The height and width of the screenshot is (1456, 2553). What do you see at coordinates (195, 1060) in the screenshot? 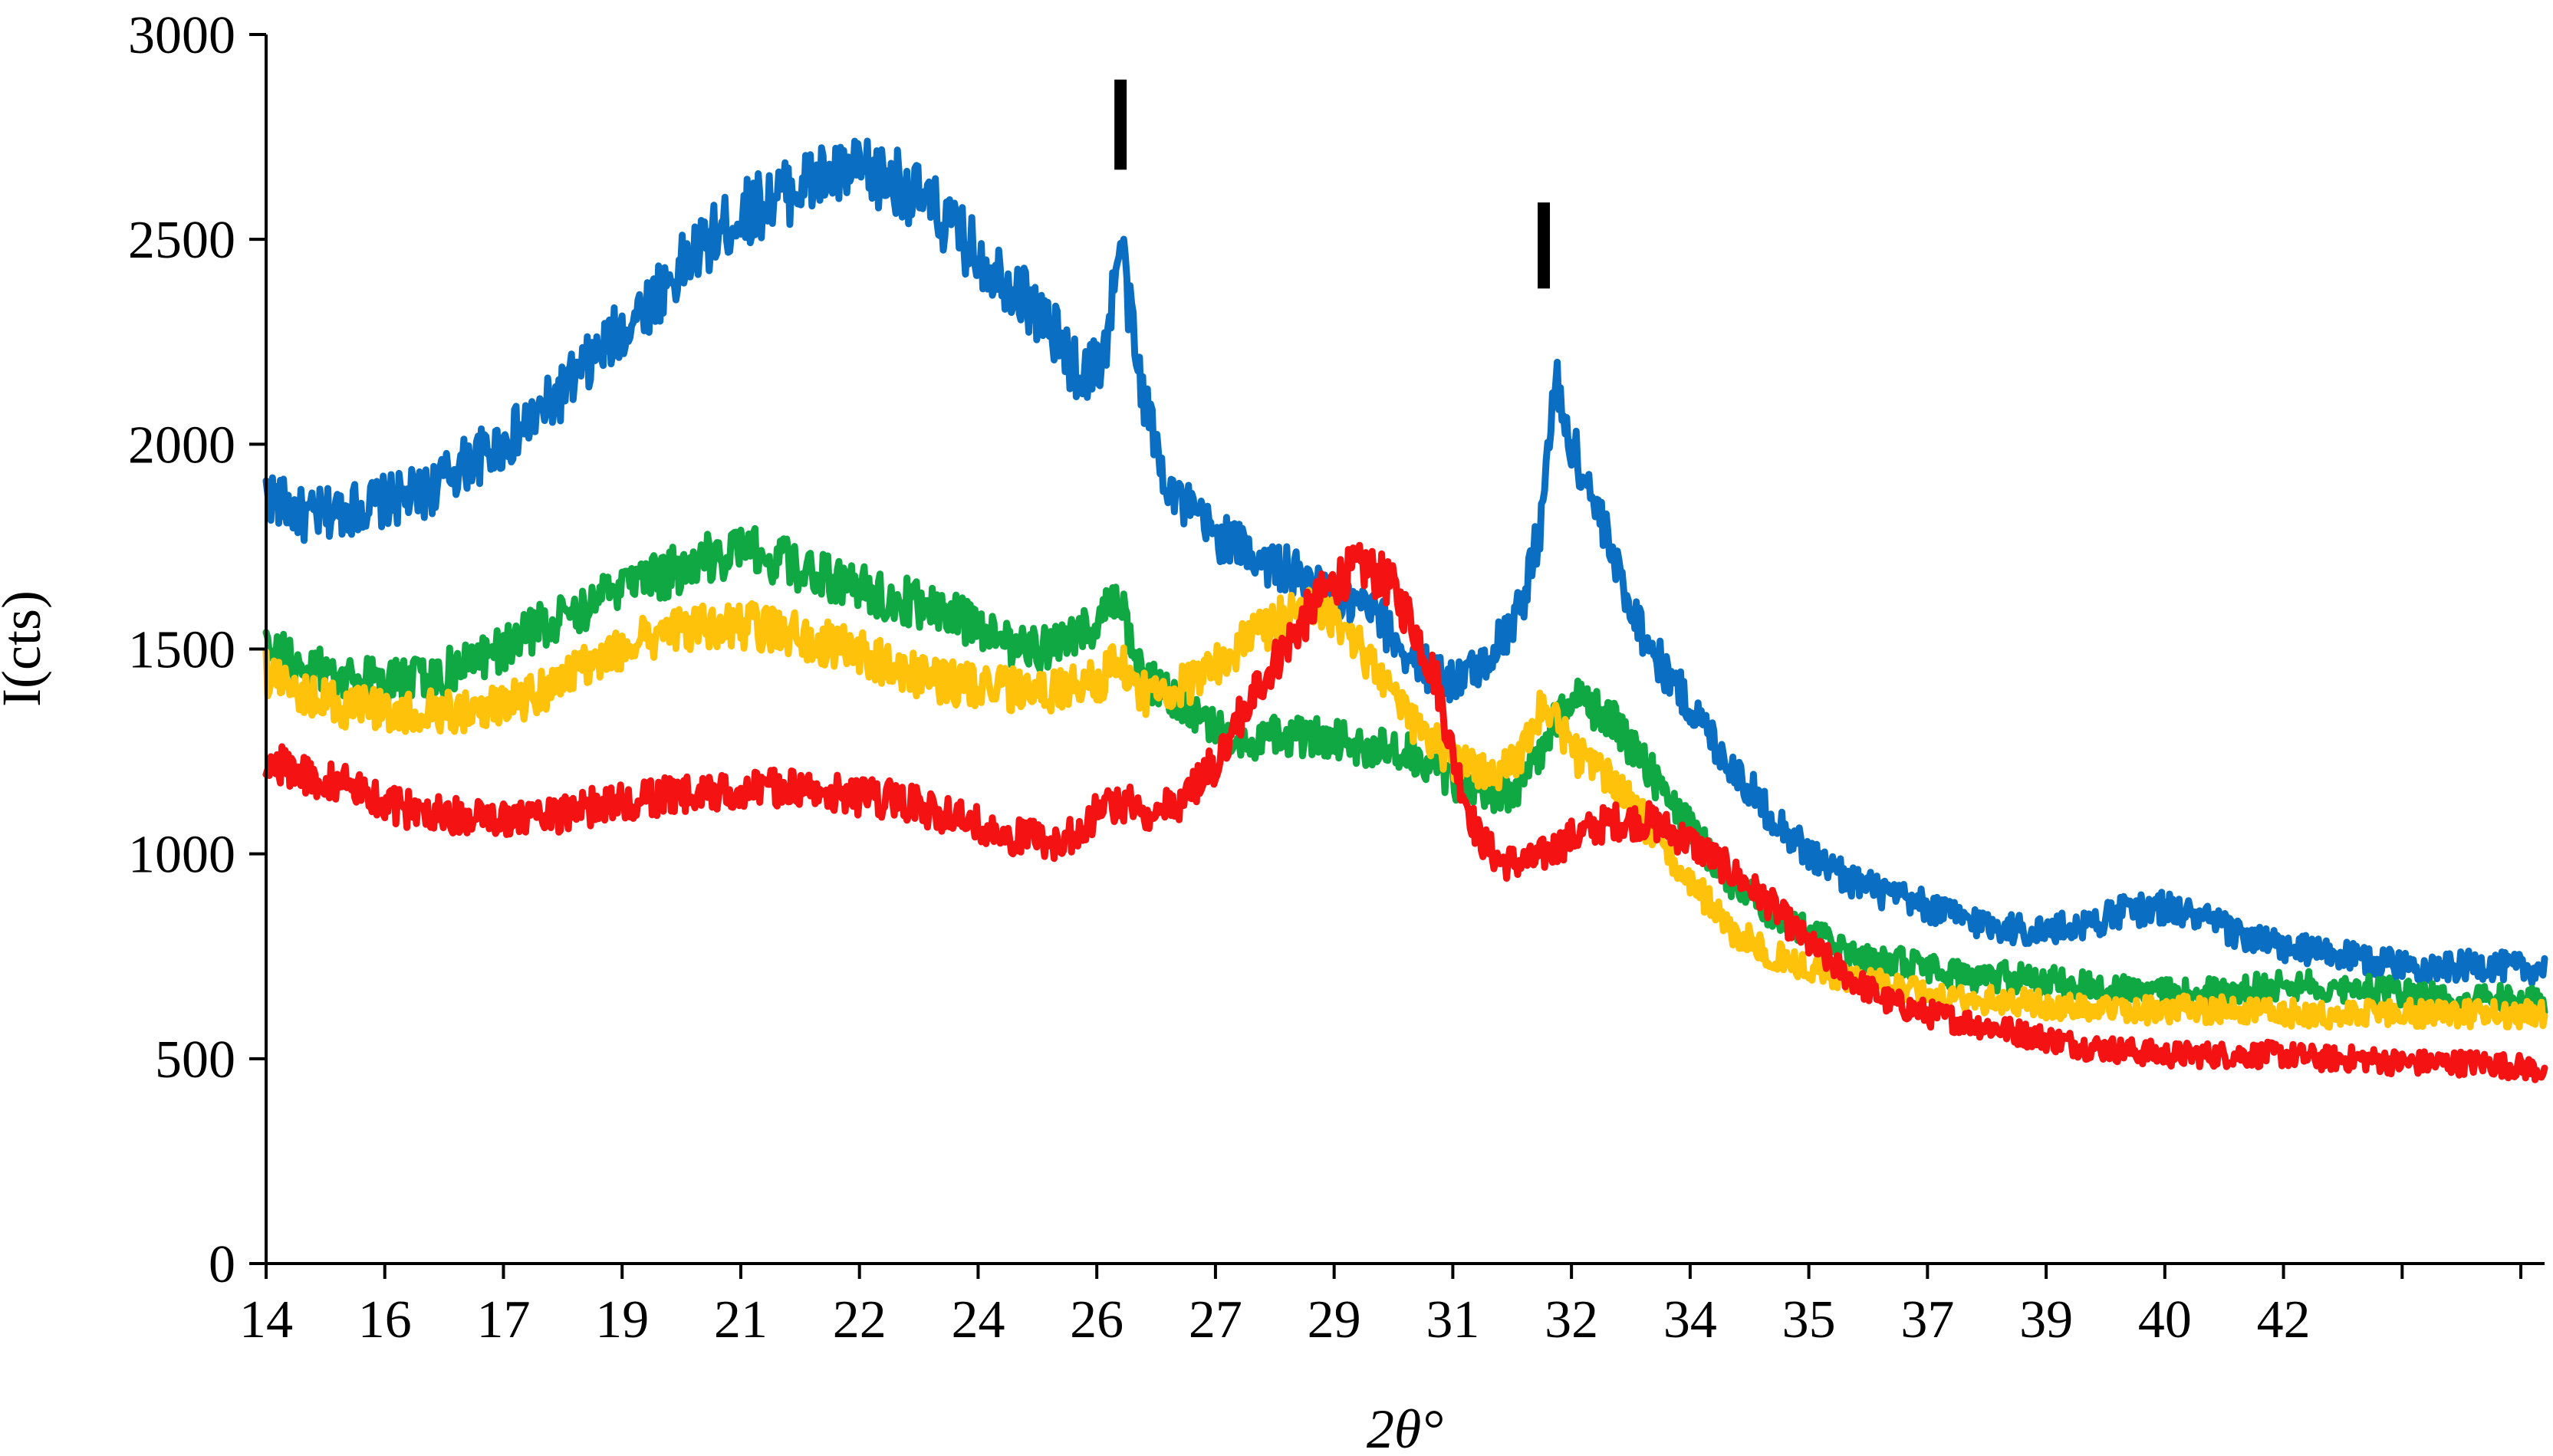
I see `y-tick-label: 500` at bounding box center [195, 1060].